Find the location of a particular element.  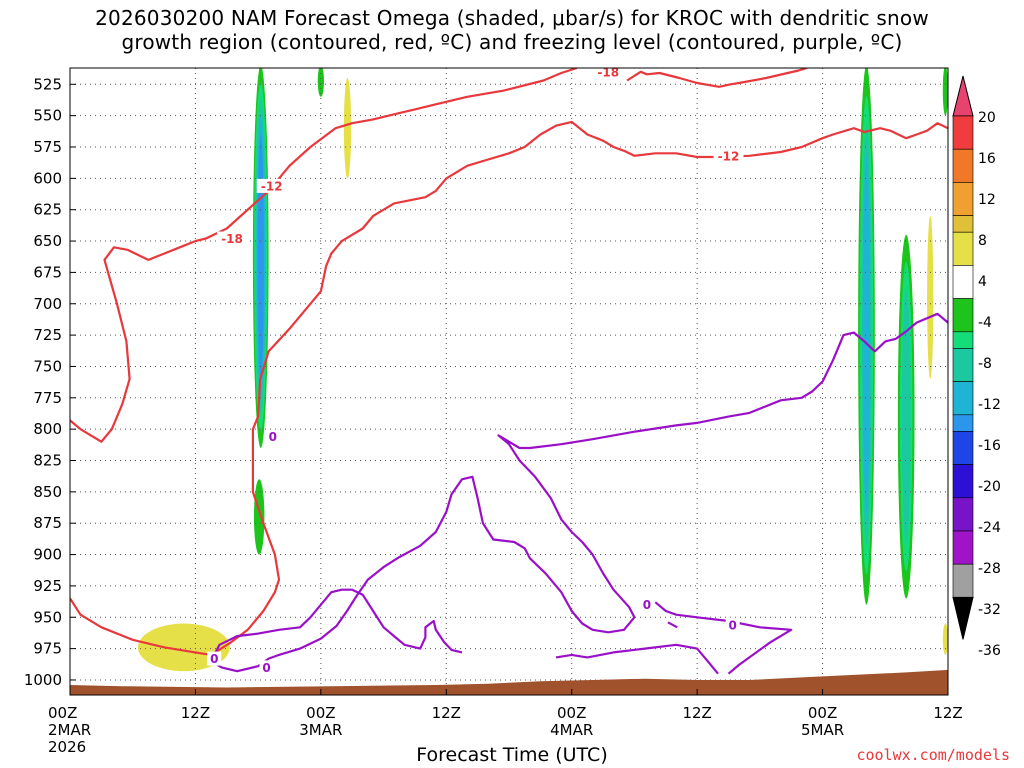

terrain-fill is located at coordinates (509, 682).